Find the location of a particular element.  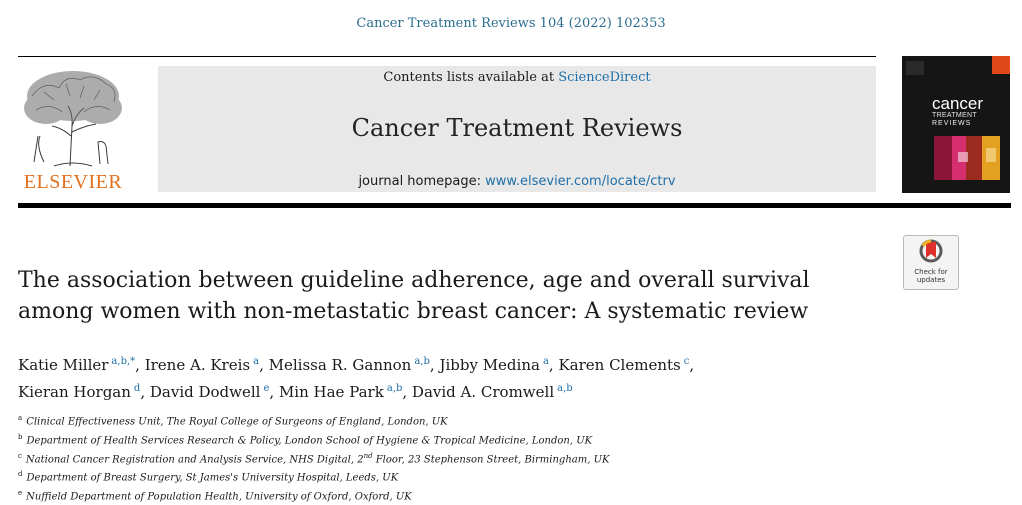

header-rule is located at coordinates (447, 56).